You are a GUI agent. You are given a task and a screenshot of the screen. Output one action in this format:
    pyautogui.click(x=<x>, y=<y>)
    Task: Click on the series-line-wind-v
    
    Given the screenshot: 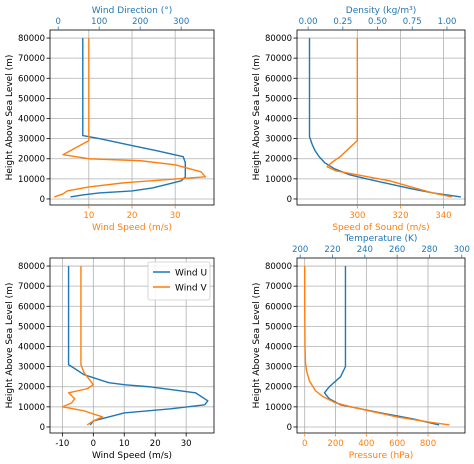 What is the action you would take?
    pyautogui.click(x=82, y=346)
    